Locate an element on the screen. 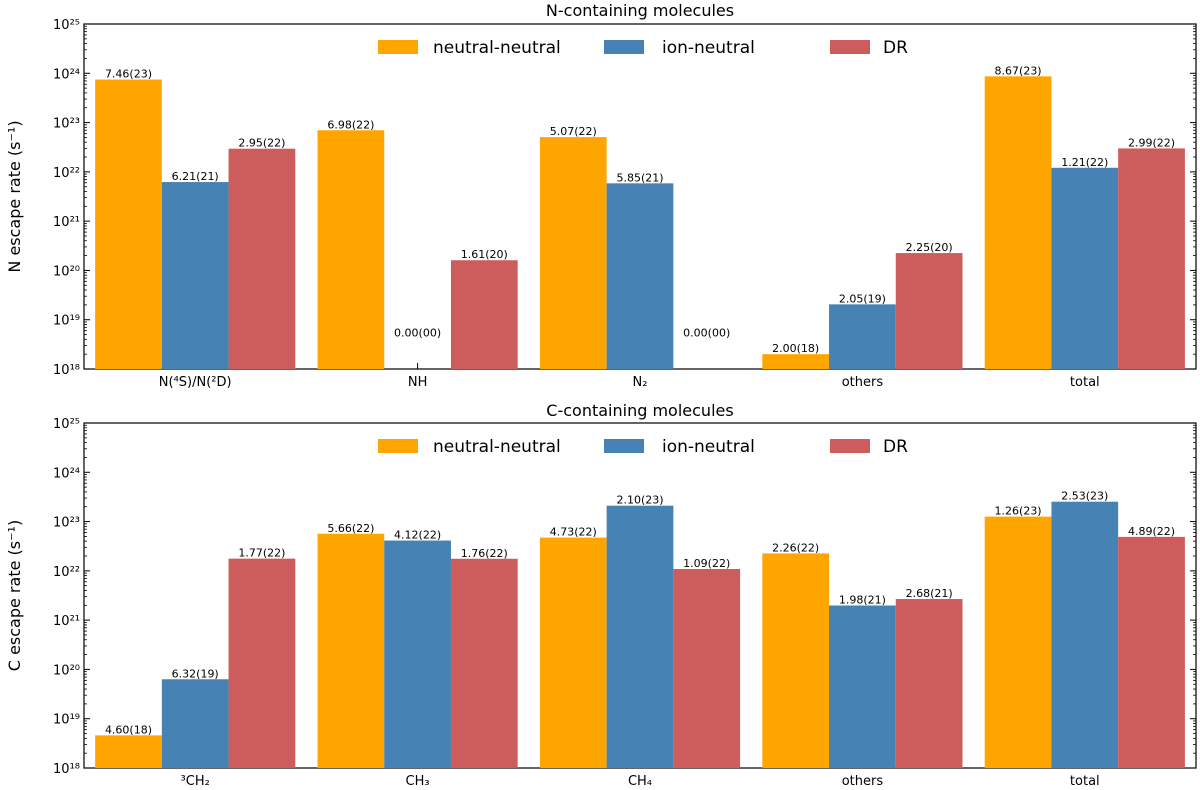 The height and width of the screenshot is (790, 1200). y-axis-label: N escape rate (s⁻¹) is located at coordinates (14, 196).